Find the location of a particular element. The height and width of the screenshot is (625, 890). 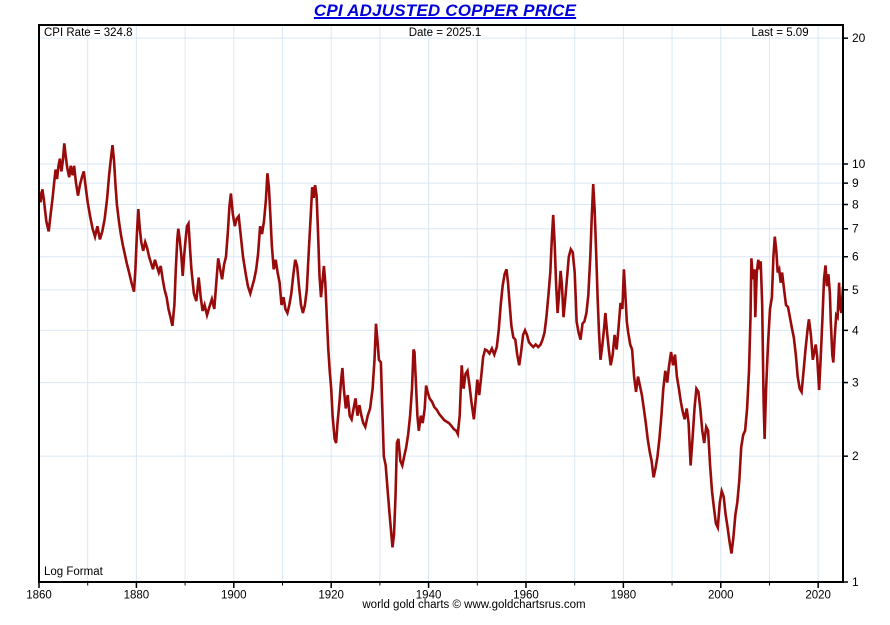

x-tick-label: 1940 is located at coordinates (429, 596).